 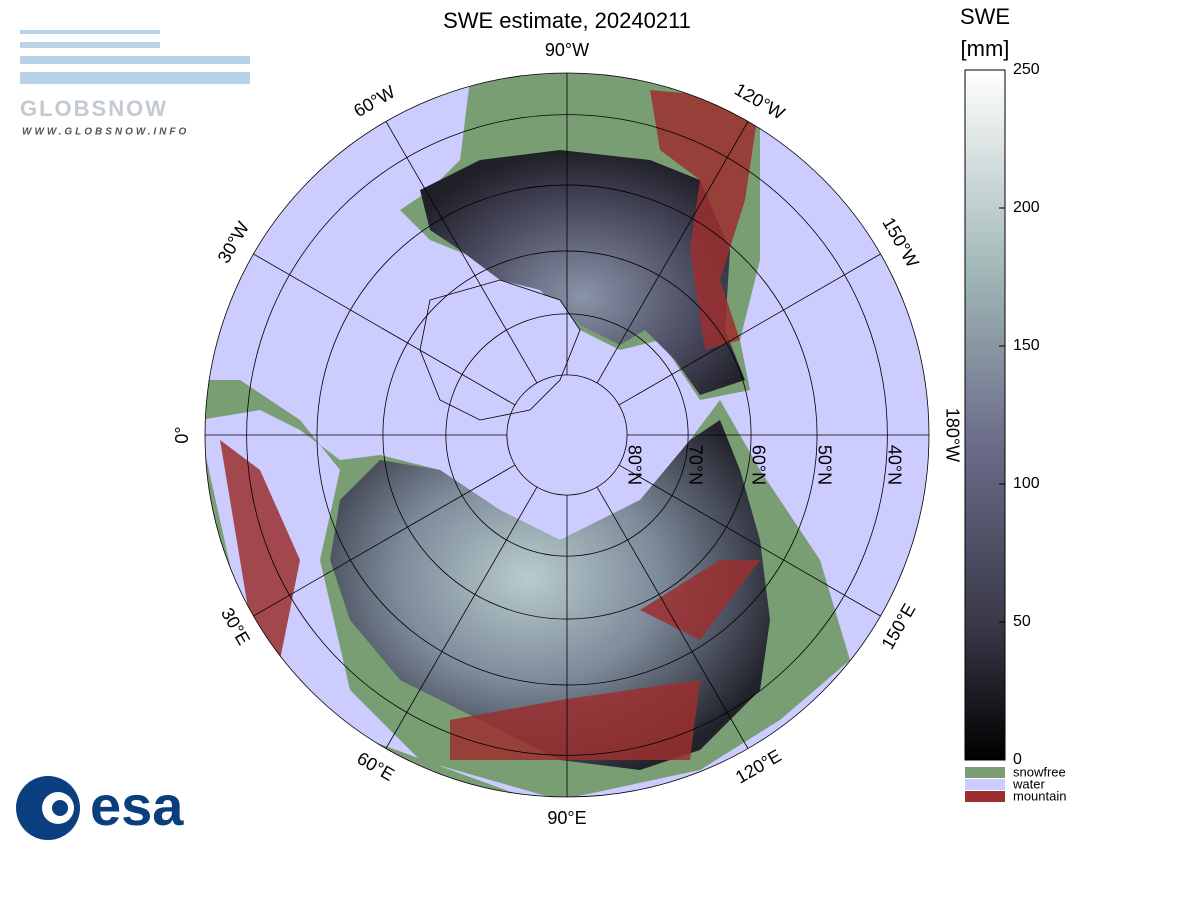 I want to click on legend-label: water, so click(x=1028, y=783).